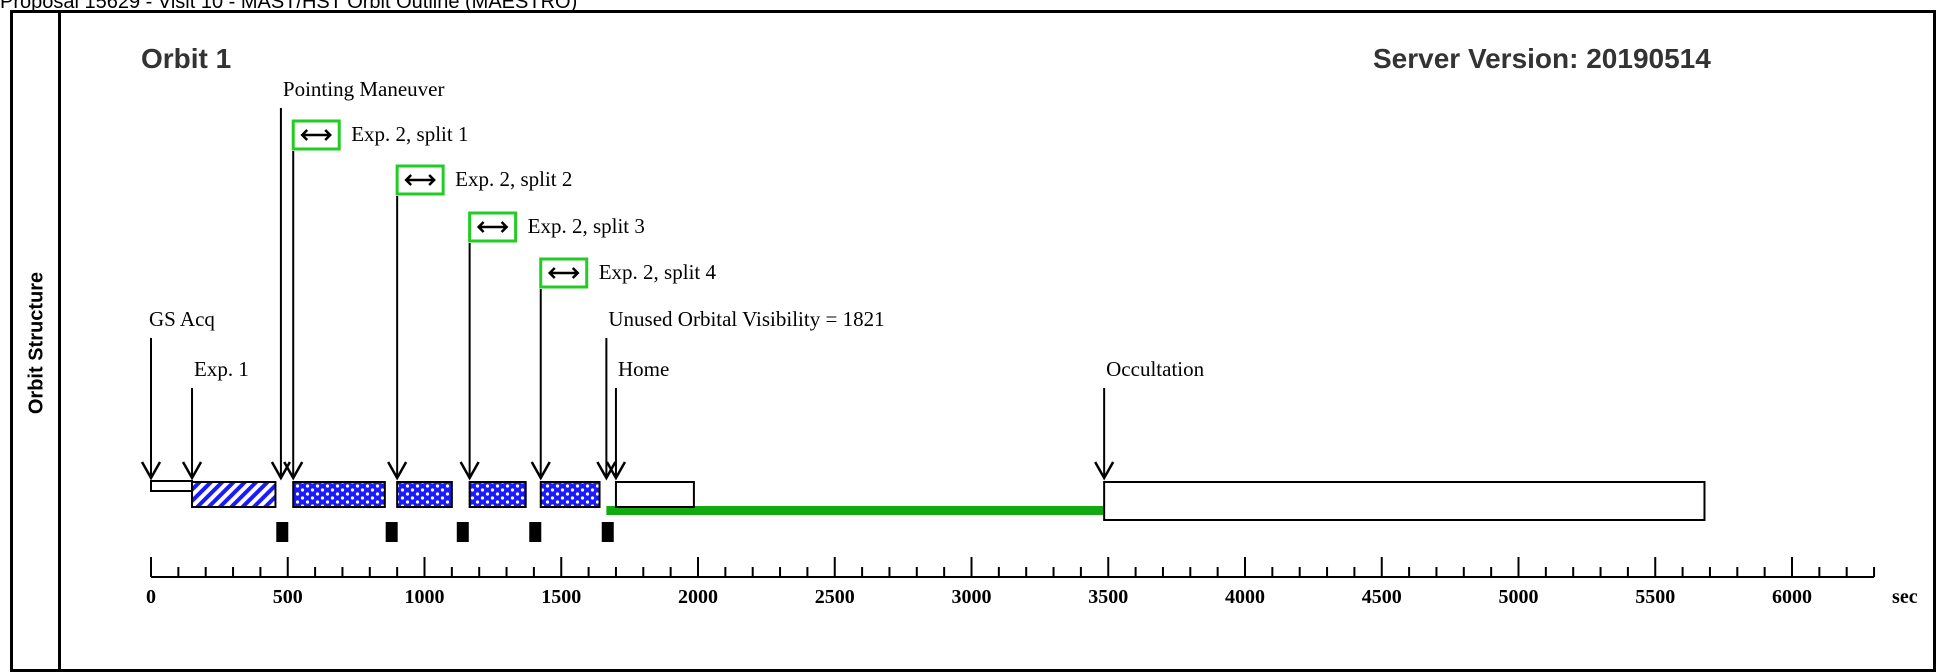 This screenshot has width=1939, height=672. Describe the element at coordinates (1792, 597) in the screenshot. I see `tick-label-6000: 6000` at that location.